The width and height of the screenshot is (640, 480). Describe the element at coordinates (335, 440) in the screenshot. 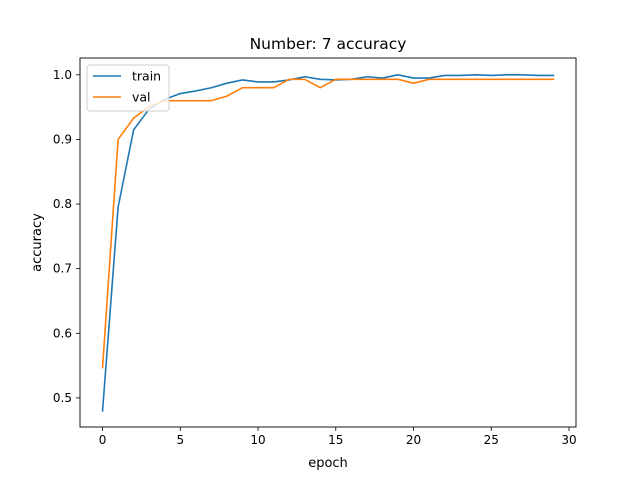

I see `x-tick-label: 15` at that location.